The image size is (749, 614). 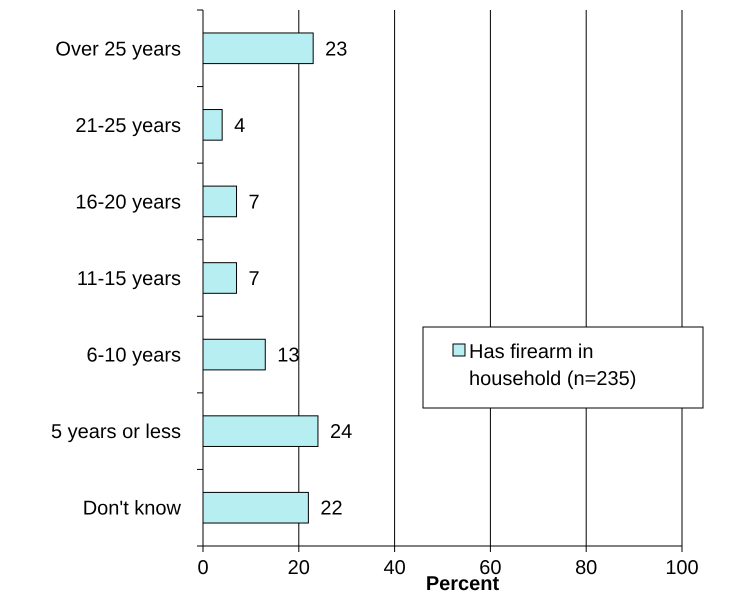 What do you see at coordinates (118, 49) in the screenshot?
I see `y-tick-label: Over 25 years` at bounding box center [118, 49].